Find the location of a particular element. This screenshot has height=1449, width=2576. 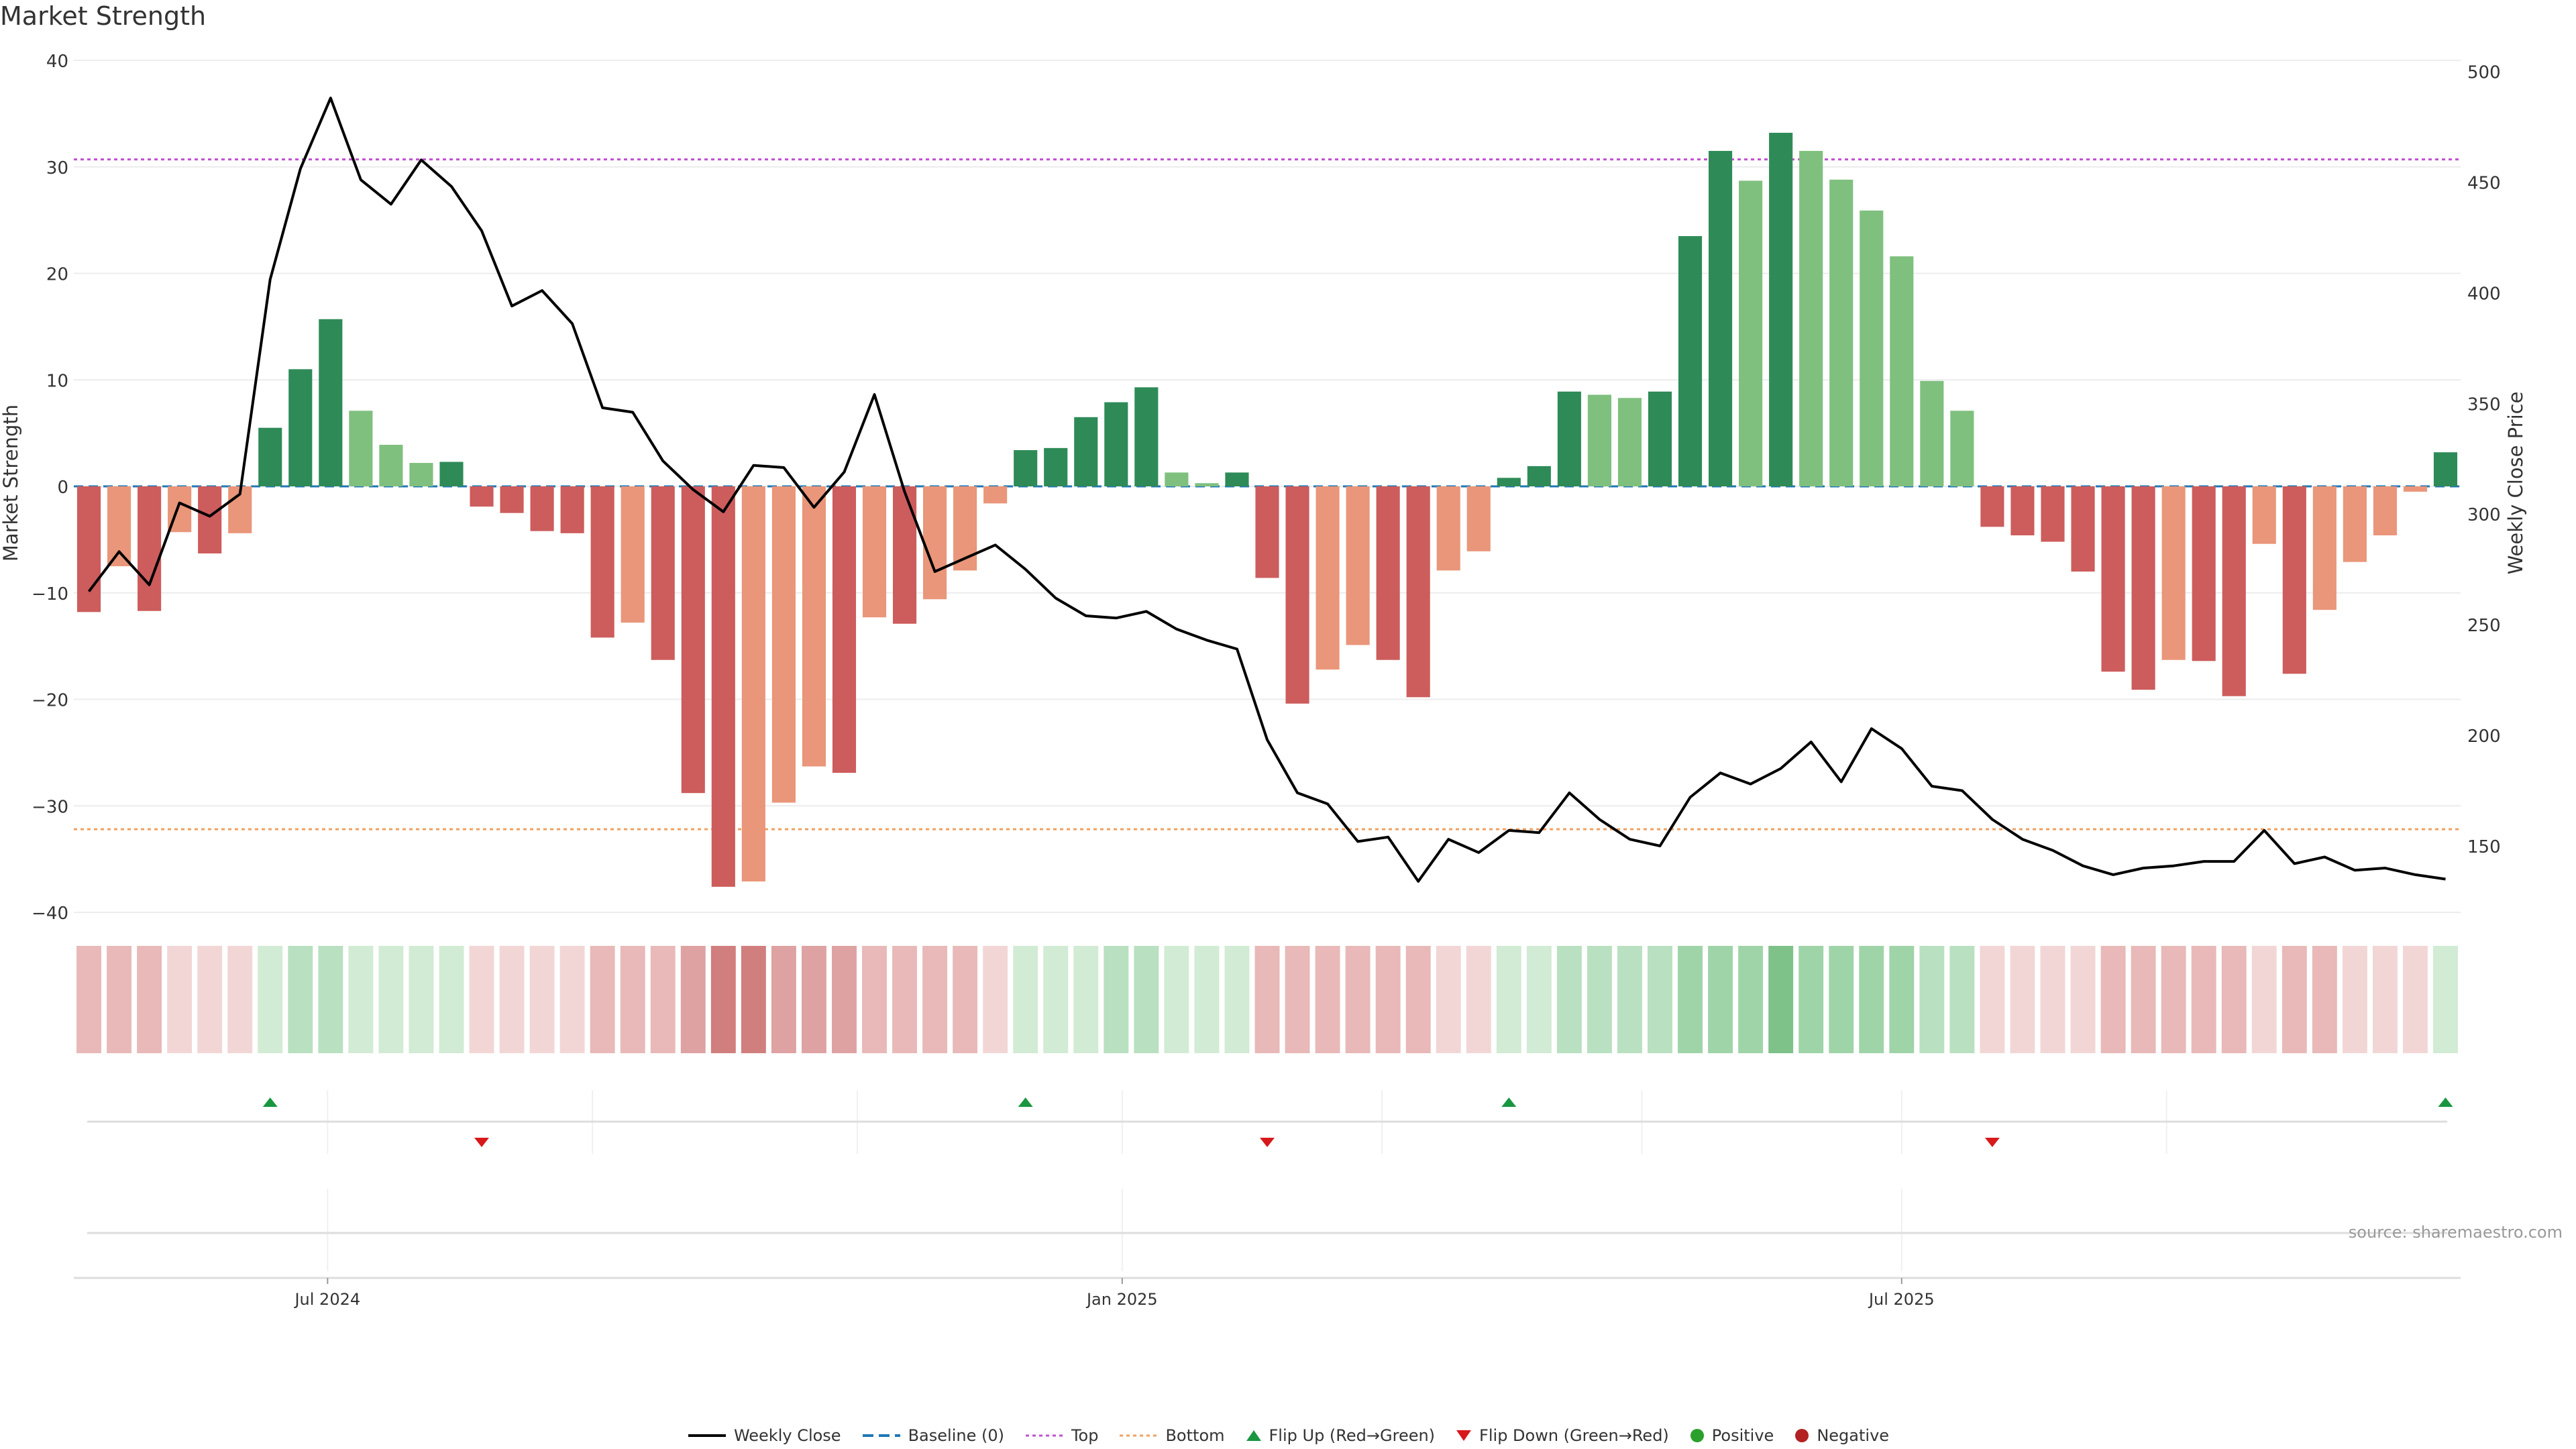

y-right-axis-label: Weekly Close Price is located at coordinates (2515, 483).